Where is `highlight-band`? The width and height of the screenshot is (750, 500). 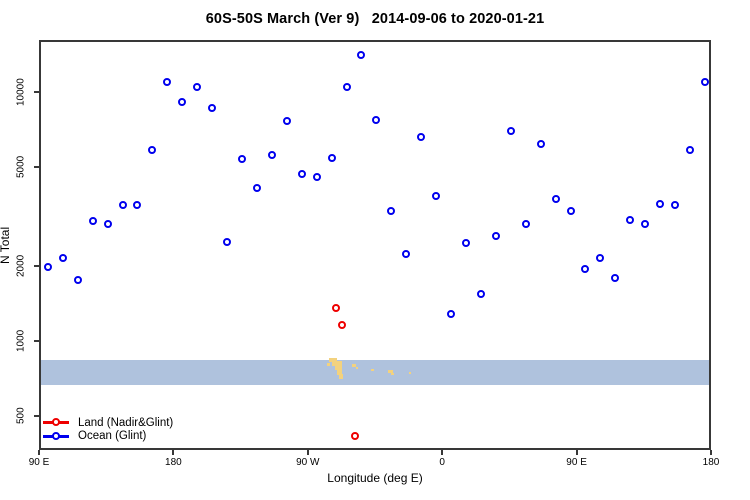
highlight-band is located at coordinates (375, 372).